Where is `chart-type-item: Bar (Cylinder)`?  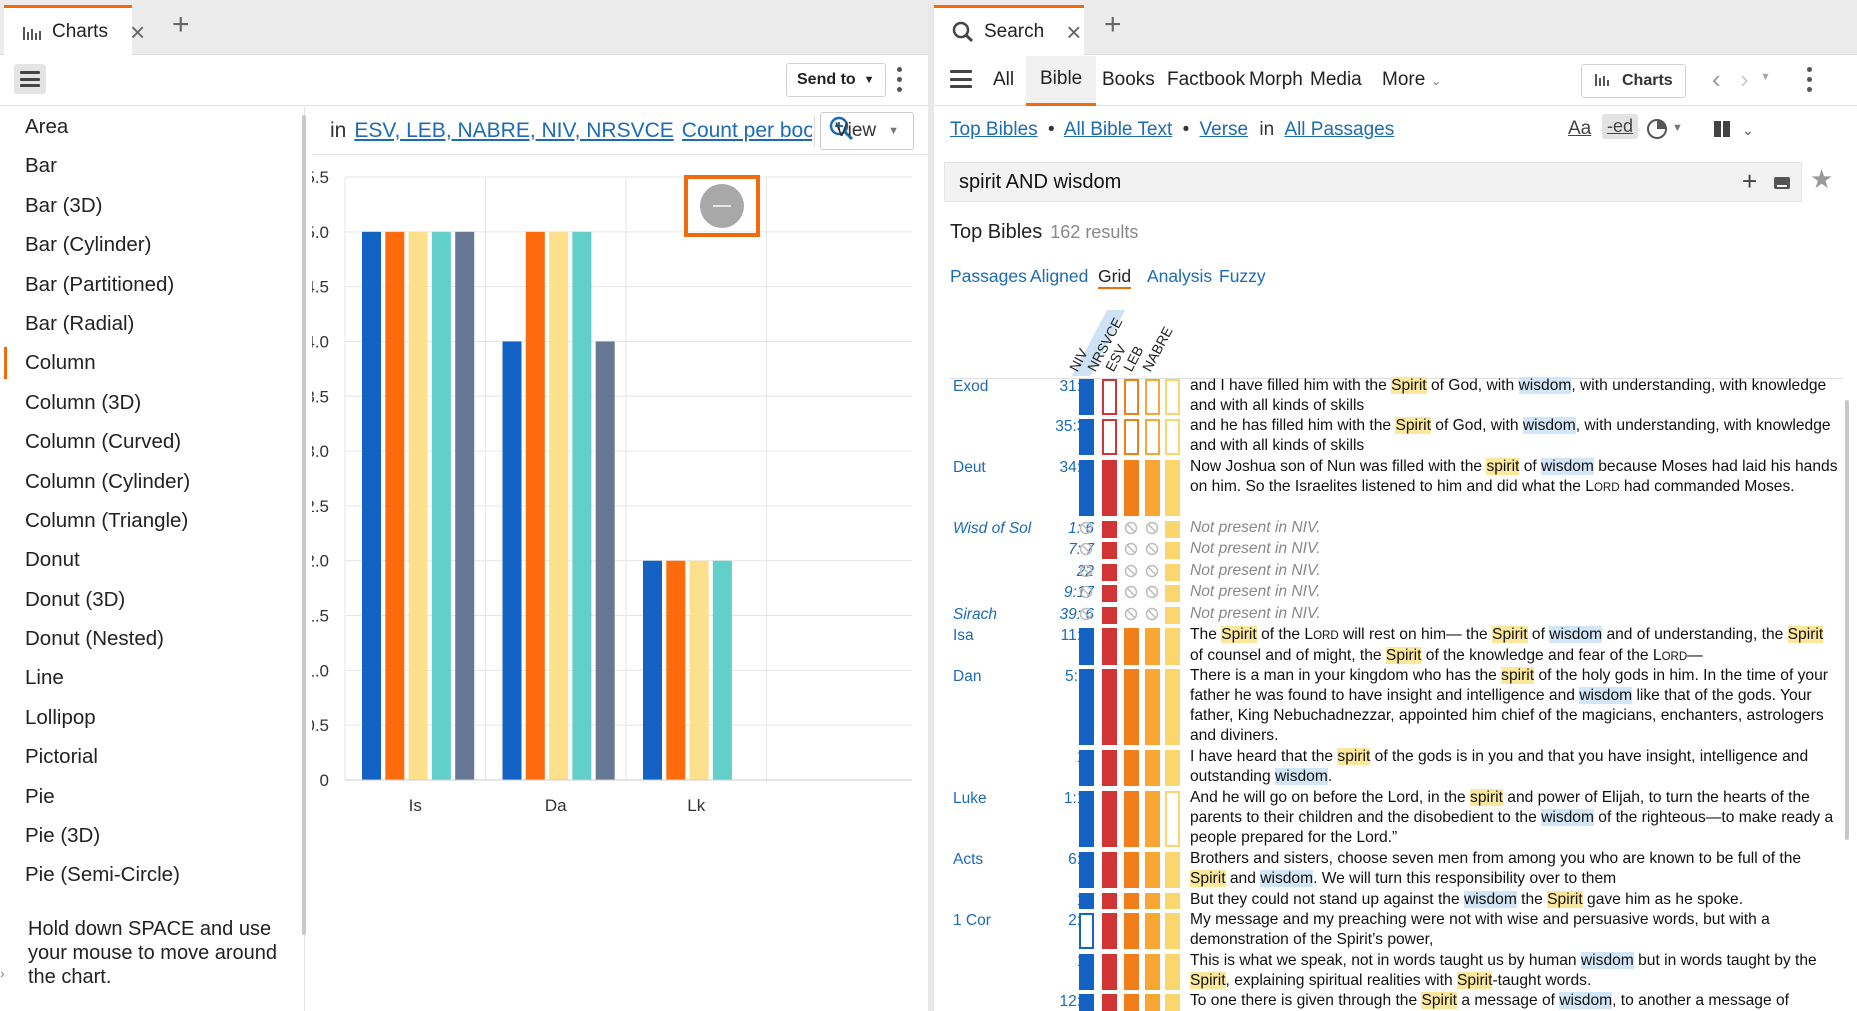
chart-type-item: Bar (Cylinder) is located at coordinates (88, 245).